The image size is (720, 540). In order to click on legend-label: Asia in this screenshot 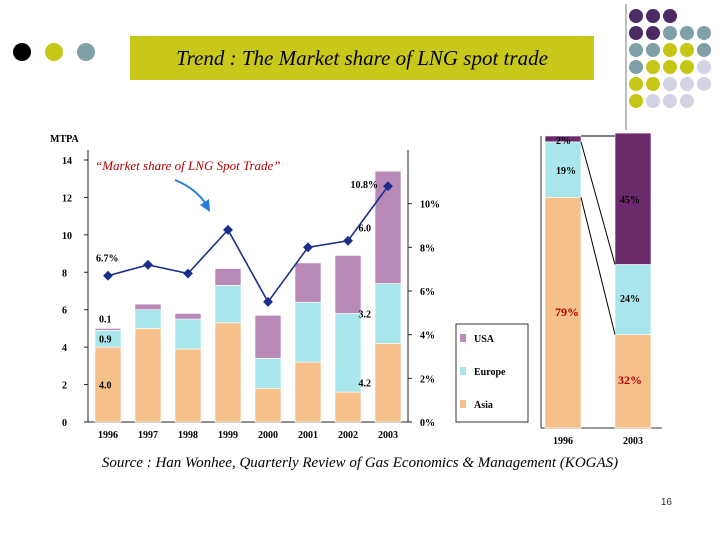, I will do `click(483, 405)`.